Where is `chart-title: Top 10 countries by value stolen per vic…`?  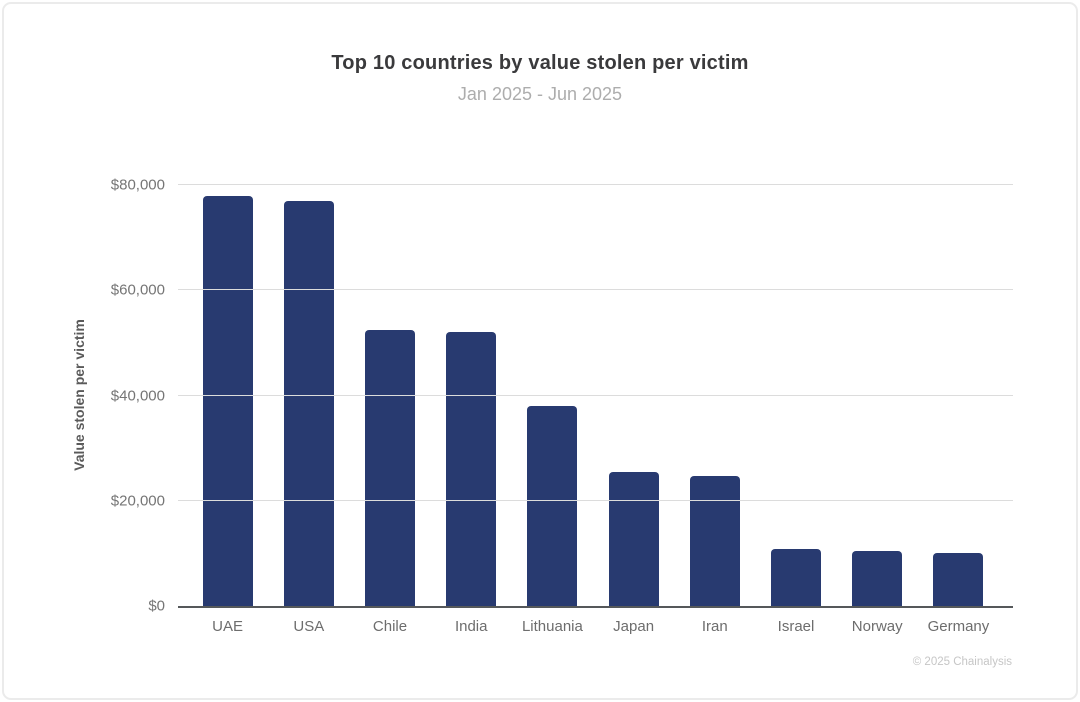 chart-title: Top 10 countries by value stolen per vic… is located at coordinates (540, 63).